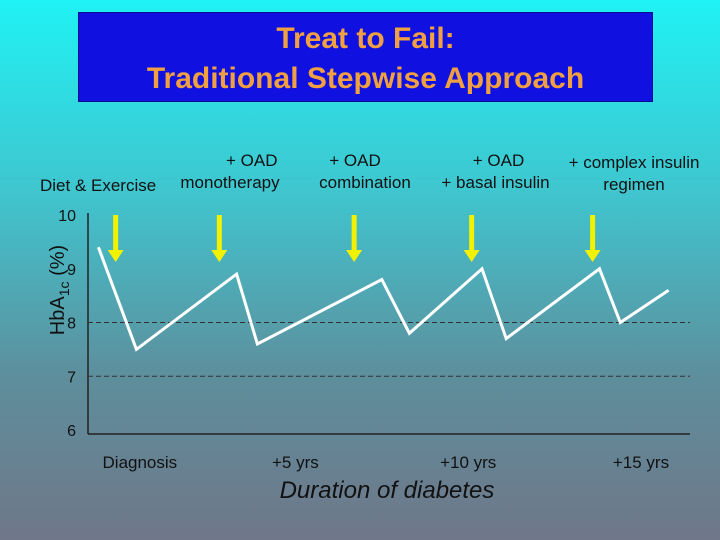 The height and width of the screenshot is (540, 720). I want to click on stage-complex-insulin: + complex insulin regimen, so click(634, 174).